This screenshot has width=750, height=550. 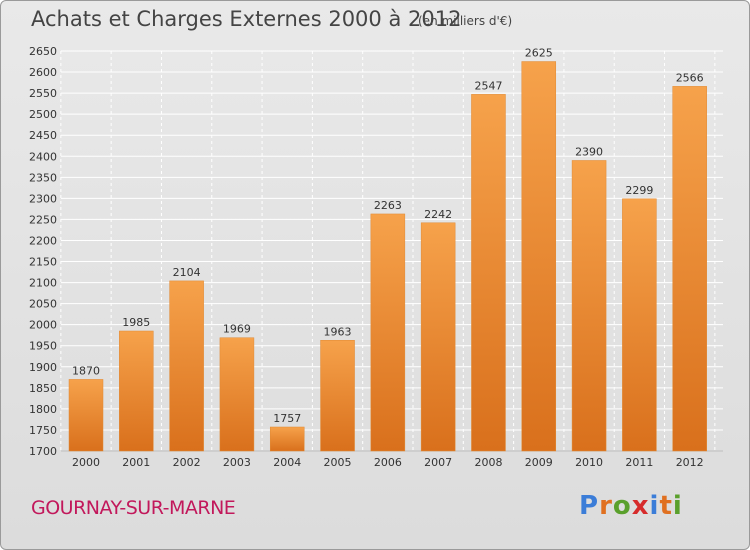 What do you see at coordinates (438, 462) in the screenshot?
I see `x-tick-label: 2007` at bounding box center [438, 462].